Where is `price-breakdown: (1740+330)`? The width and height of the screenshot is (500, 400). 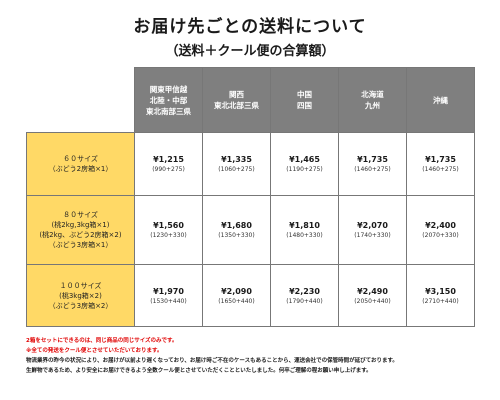
price-breakdown: (1740+330) is located at coordinates (372, 235).